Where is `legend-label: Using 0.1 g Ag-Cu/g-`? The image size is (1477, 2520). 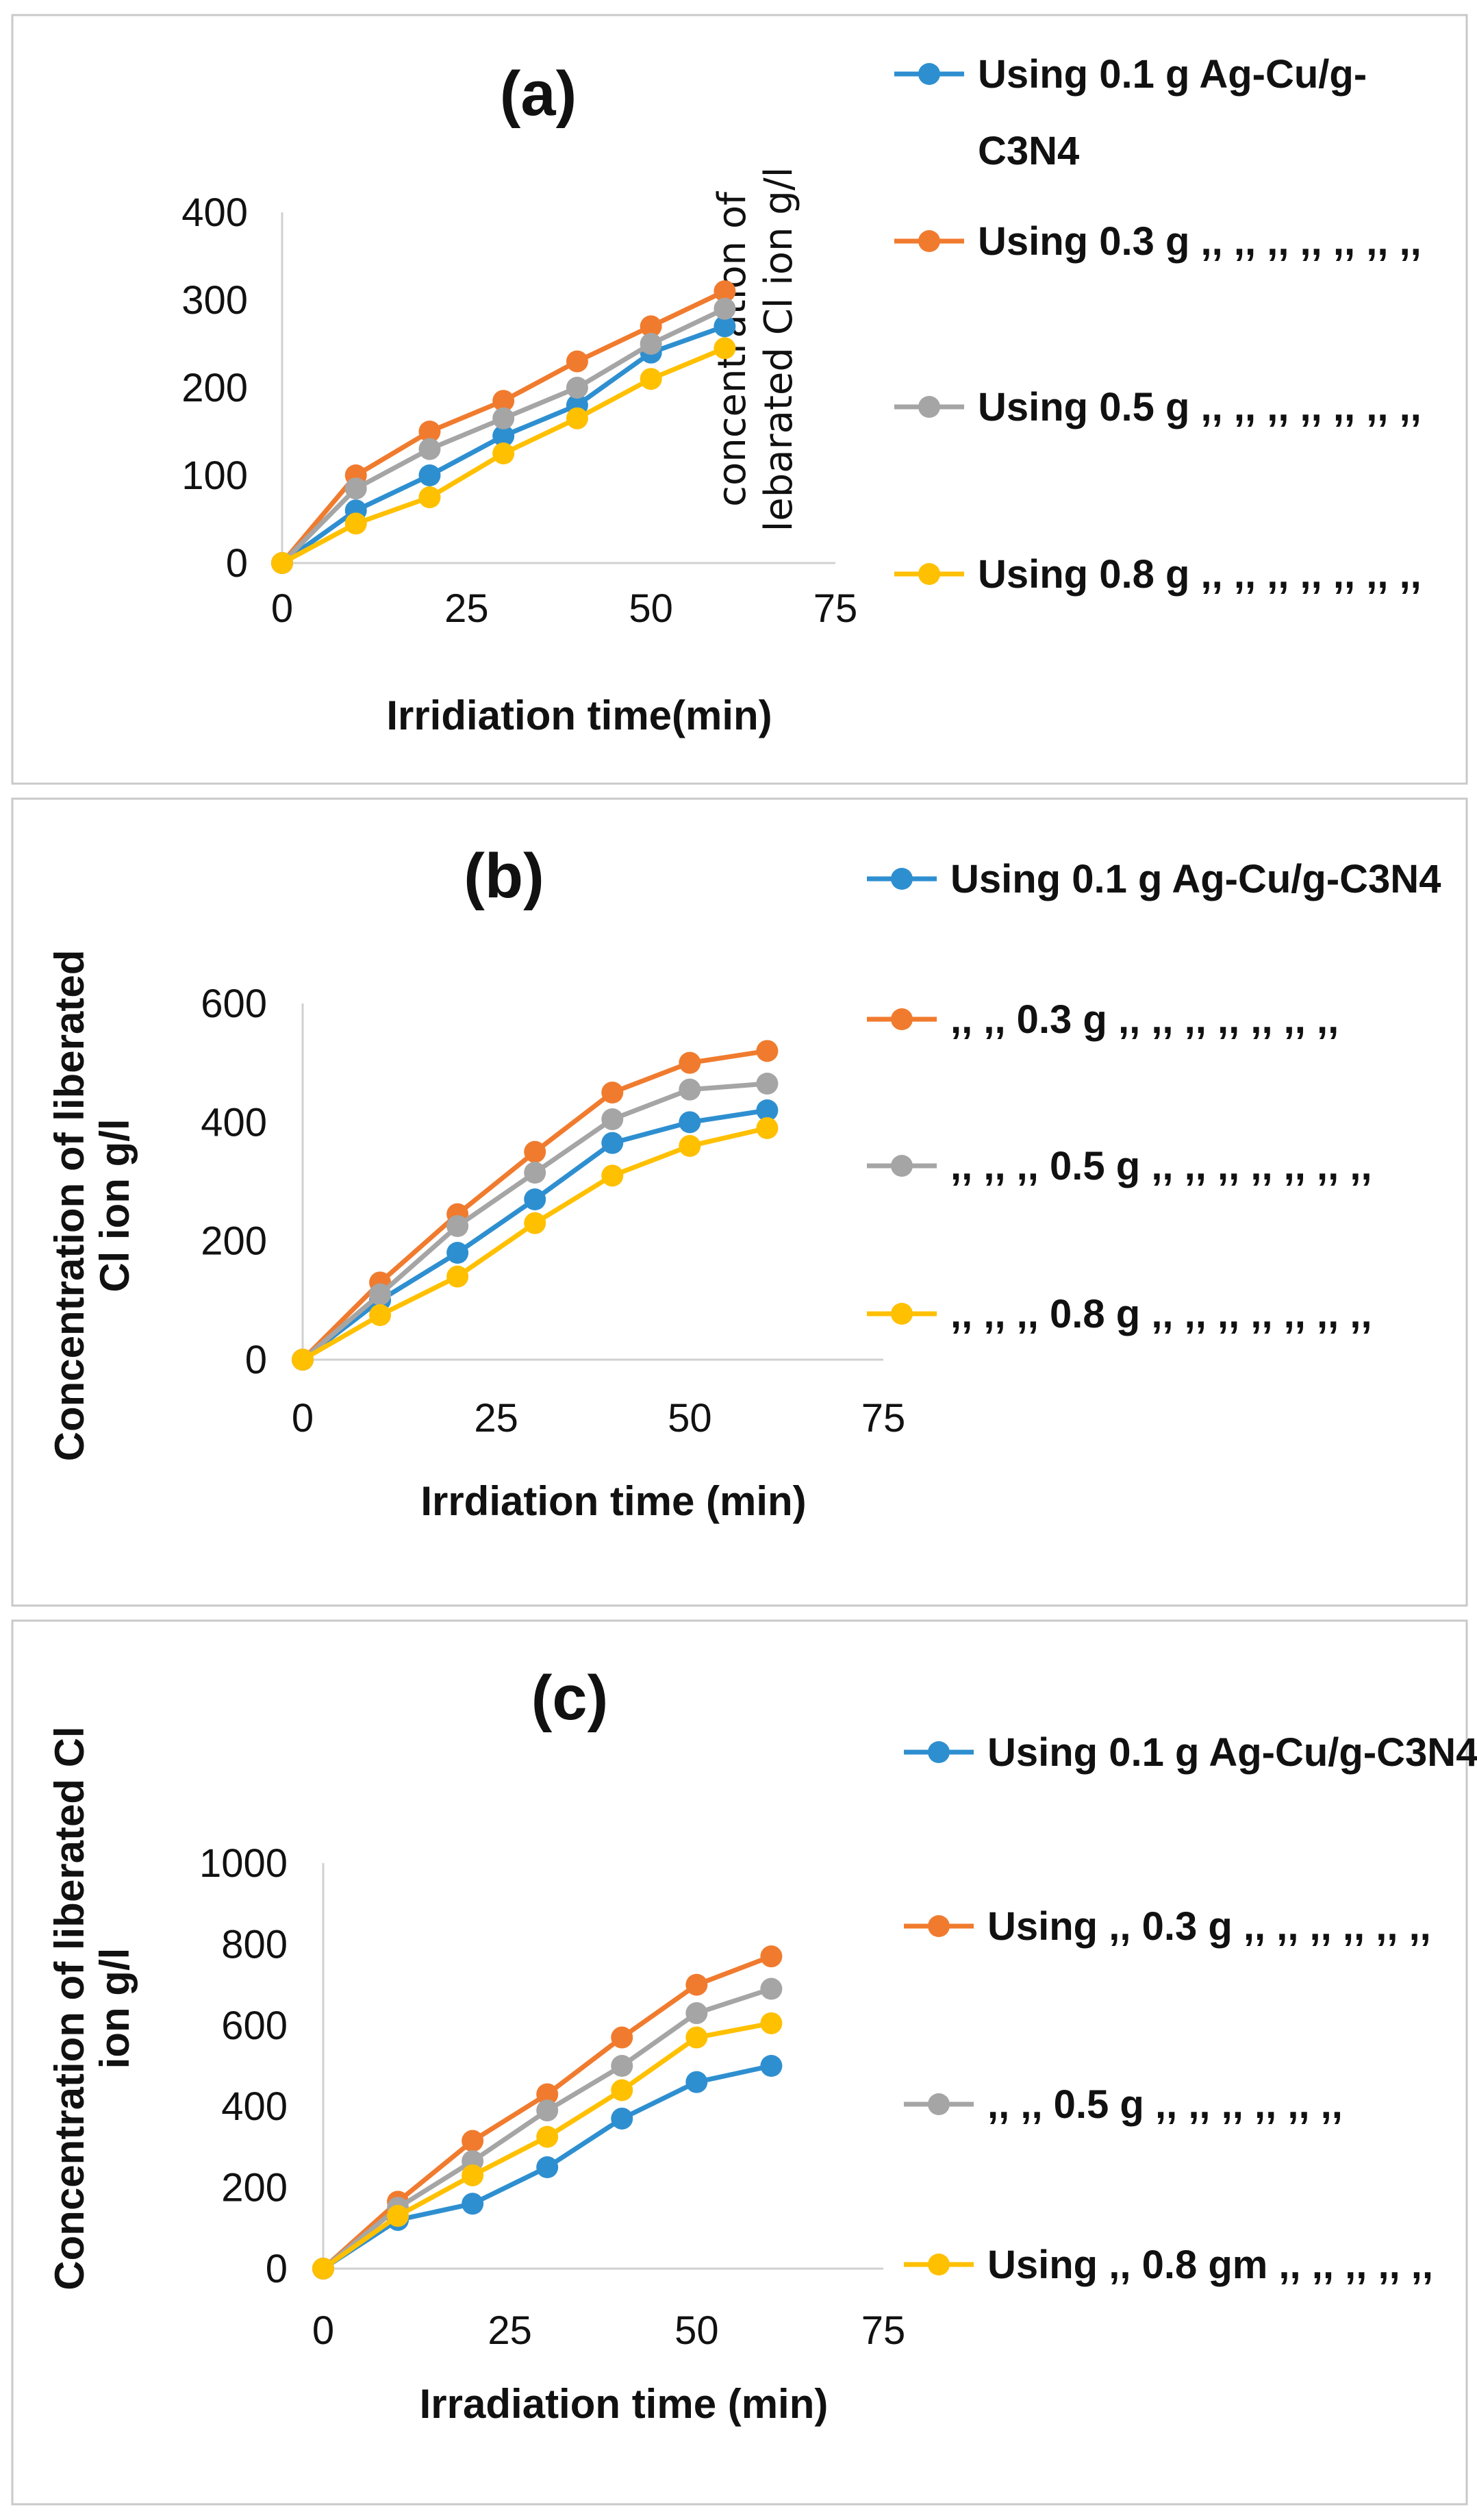 legend-label: Using 0.1 g Ag-Cu/g- is located at coordinates (1172, 74).